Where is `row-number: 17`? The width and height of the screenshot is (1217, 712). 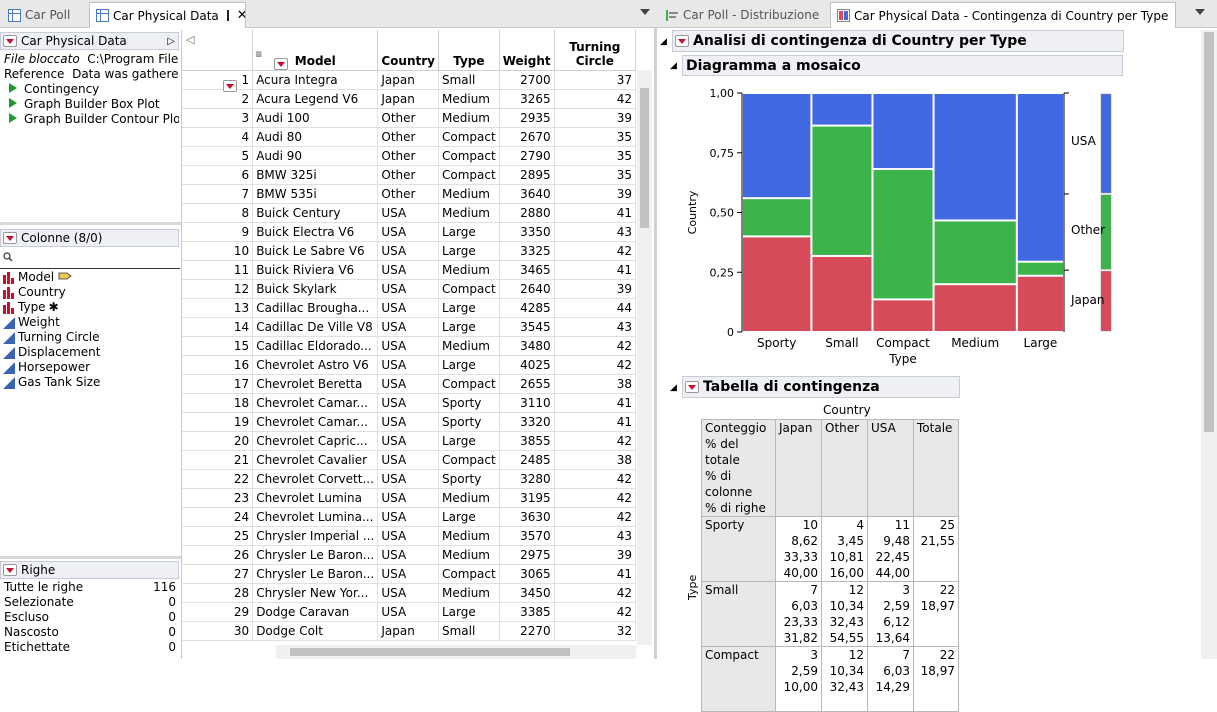 row-number: 17 is located at coordinates (218, 384).